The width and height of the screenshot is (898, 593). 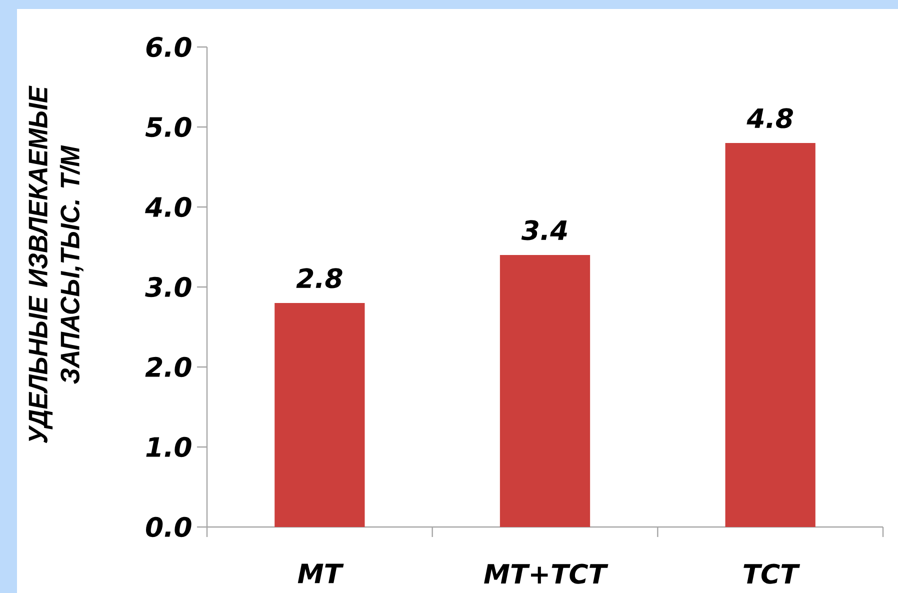 What do you see at coordinates (168, 287) in the screenshot?
I see `y-tick-label: 3.0` at bounding box center [168, 287].